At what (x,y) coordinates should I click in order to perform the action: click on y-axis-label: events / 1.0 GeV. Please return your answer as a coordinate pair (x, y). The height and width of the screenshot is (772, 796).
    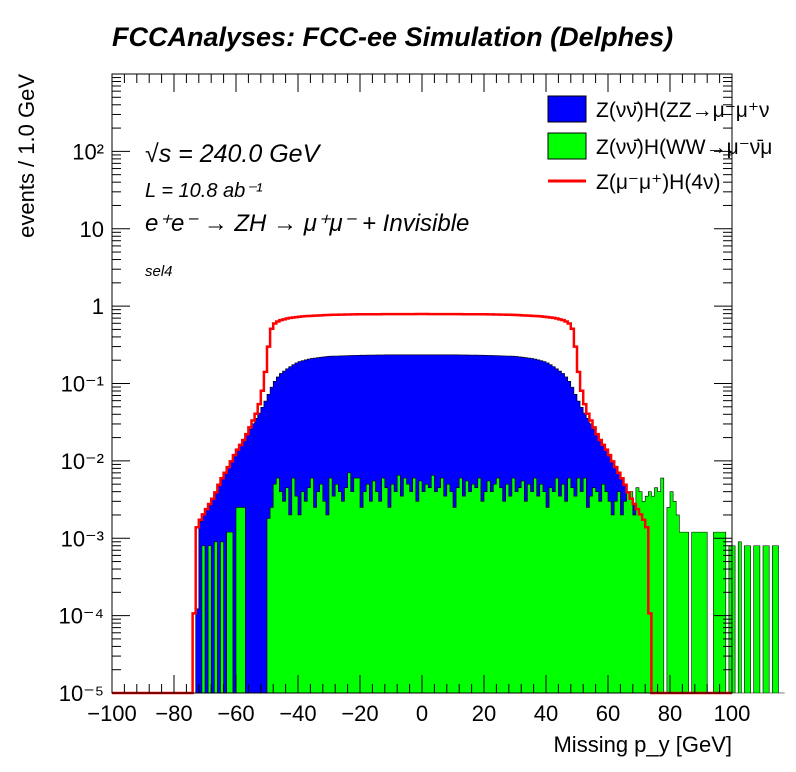
    Looking at the image, I should click on (26, 156).